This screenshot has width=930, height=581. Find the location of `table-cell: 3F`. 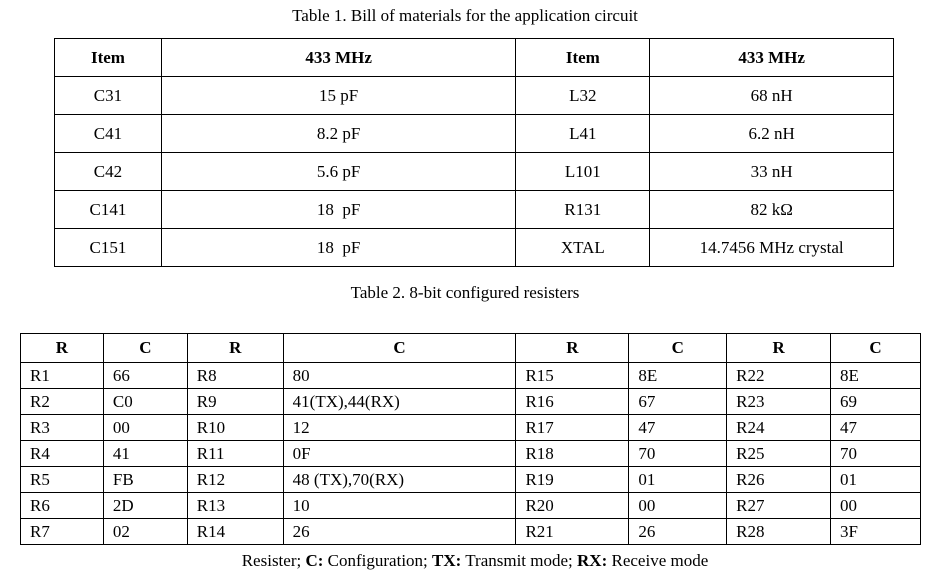

table-cell: 3F is located at coordinates (875, 531).